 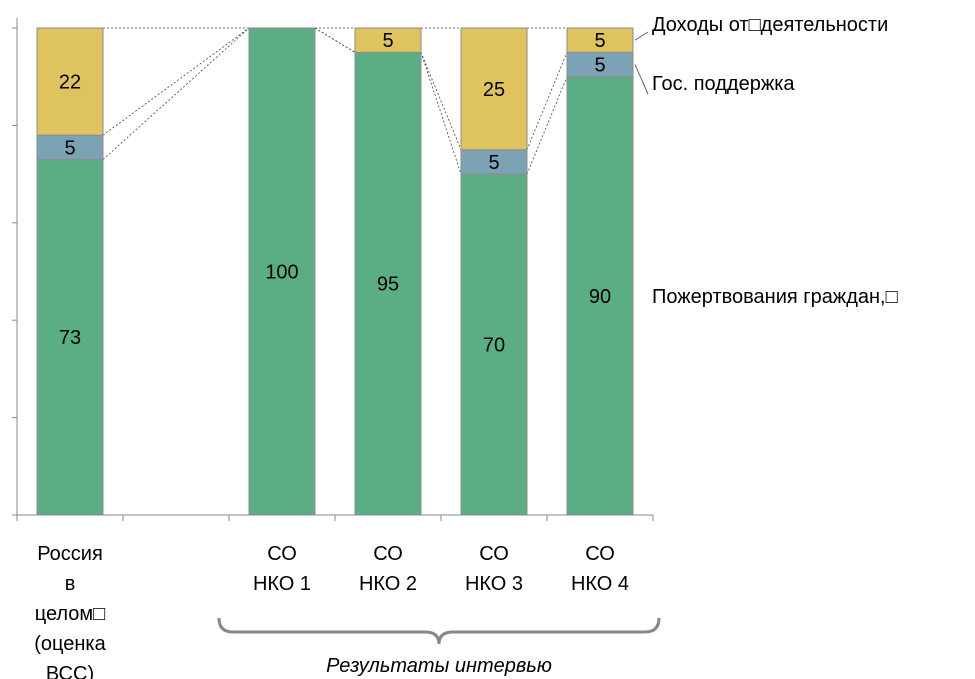 What do you see at coordinates (388, 584) in the screenshot?
I see `x-tick-label-line: НКО 2` at bounding box center [388, 584].